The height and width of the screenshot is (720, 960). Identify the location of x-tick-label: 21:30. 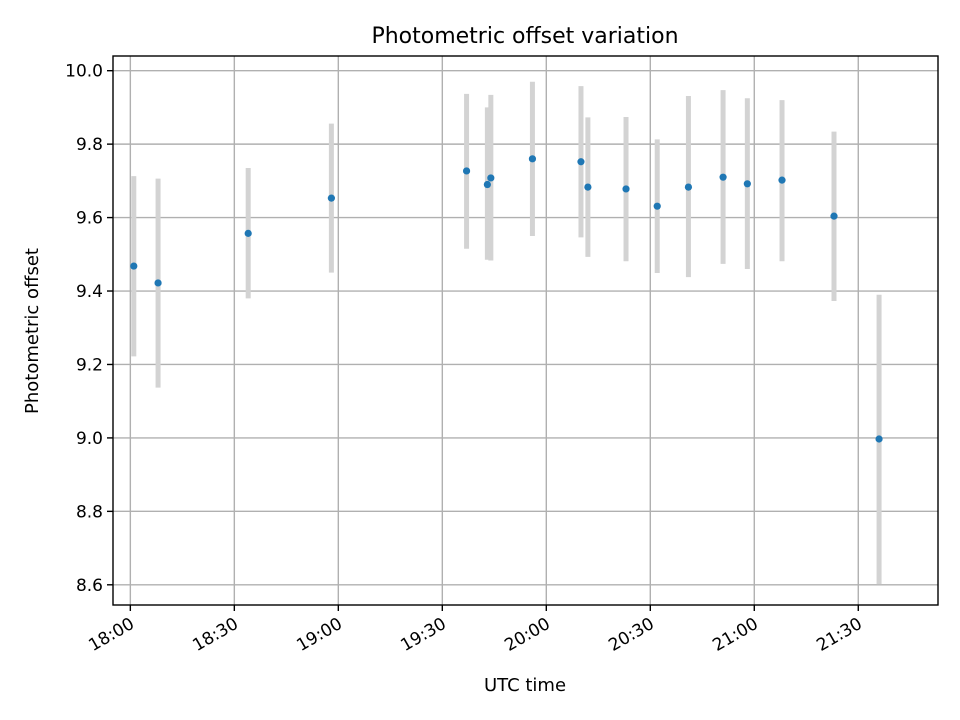
(839, 635).